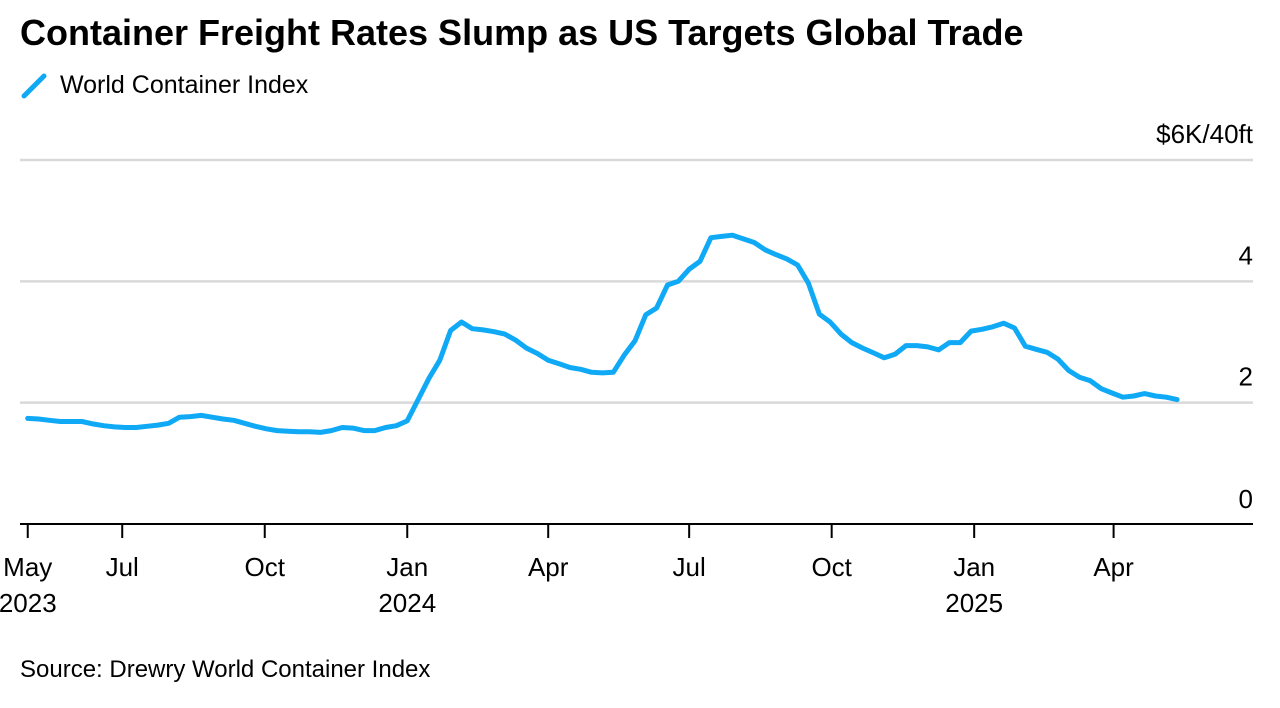 This screenshot has height=708, width=1280. I want to click on x-tick-year-label: 2023, so click(28, 603).